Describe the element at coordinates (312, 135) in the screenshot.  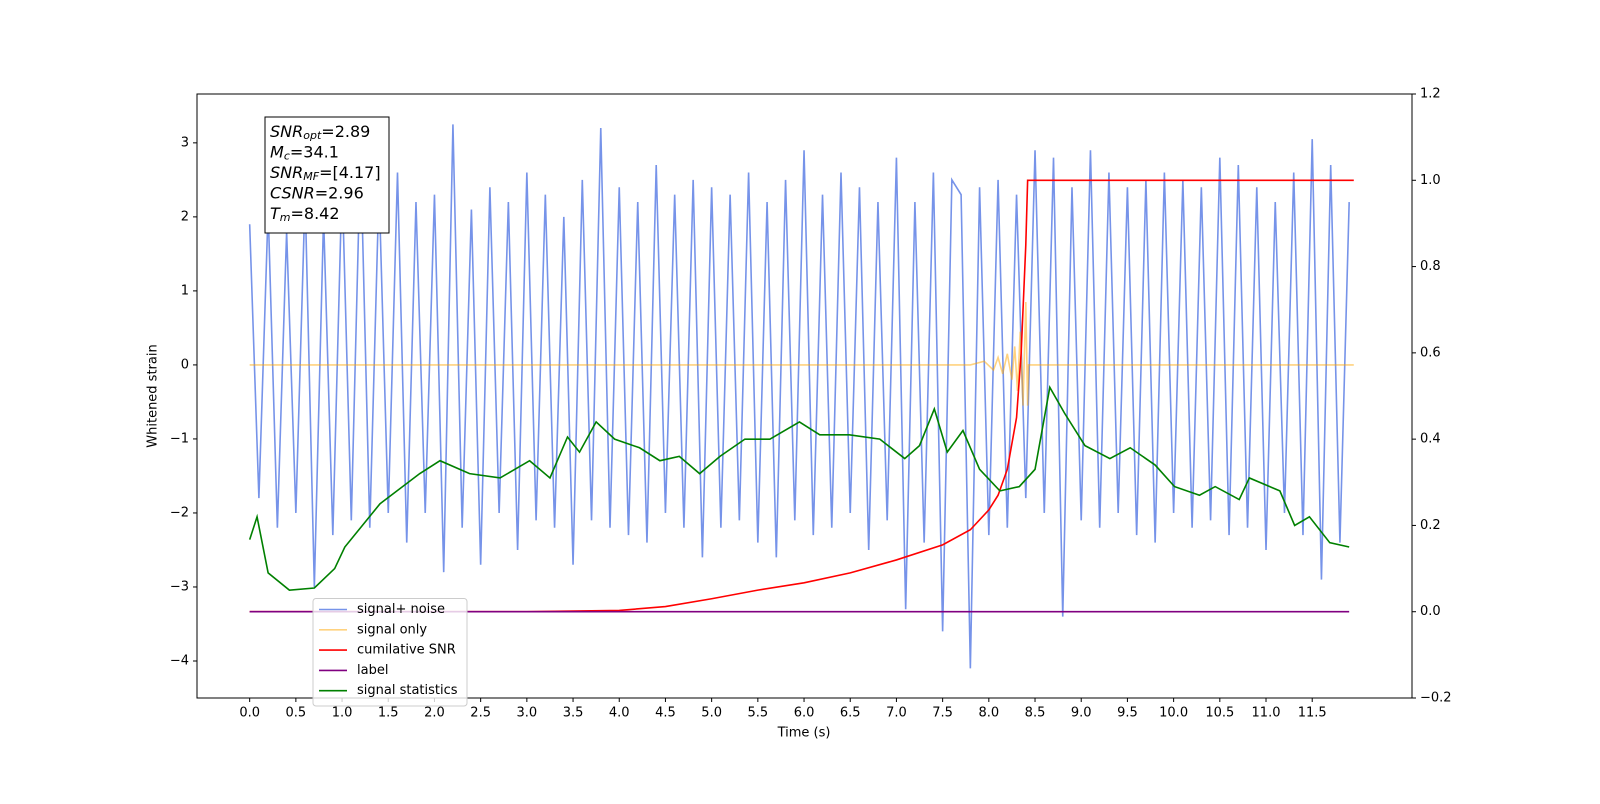
I see `stats-sub: opt` at that location.